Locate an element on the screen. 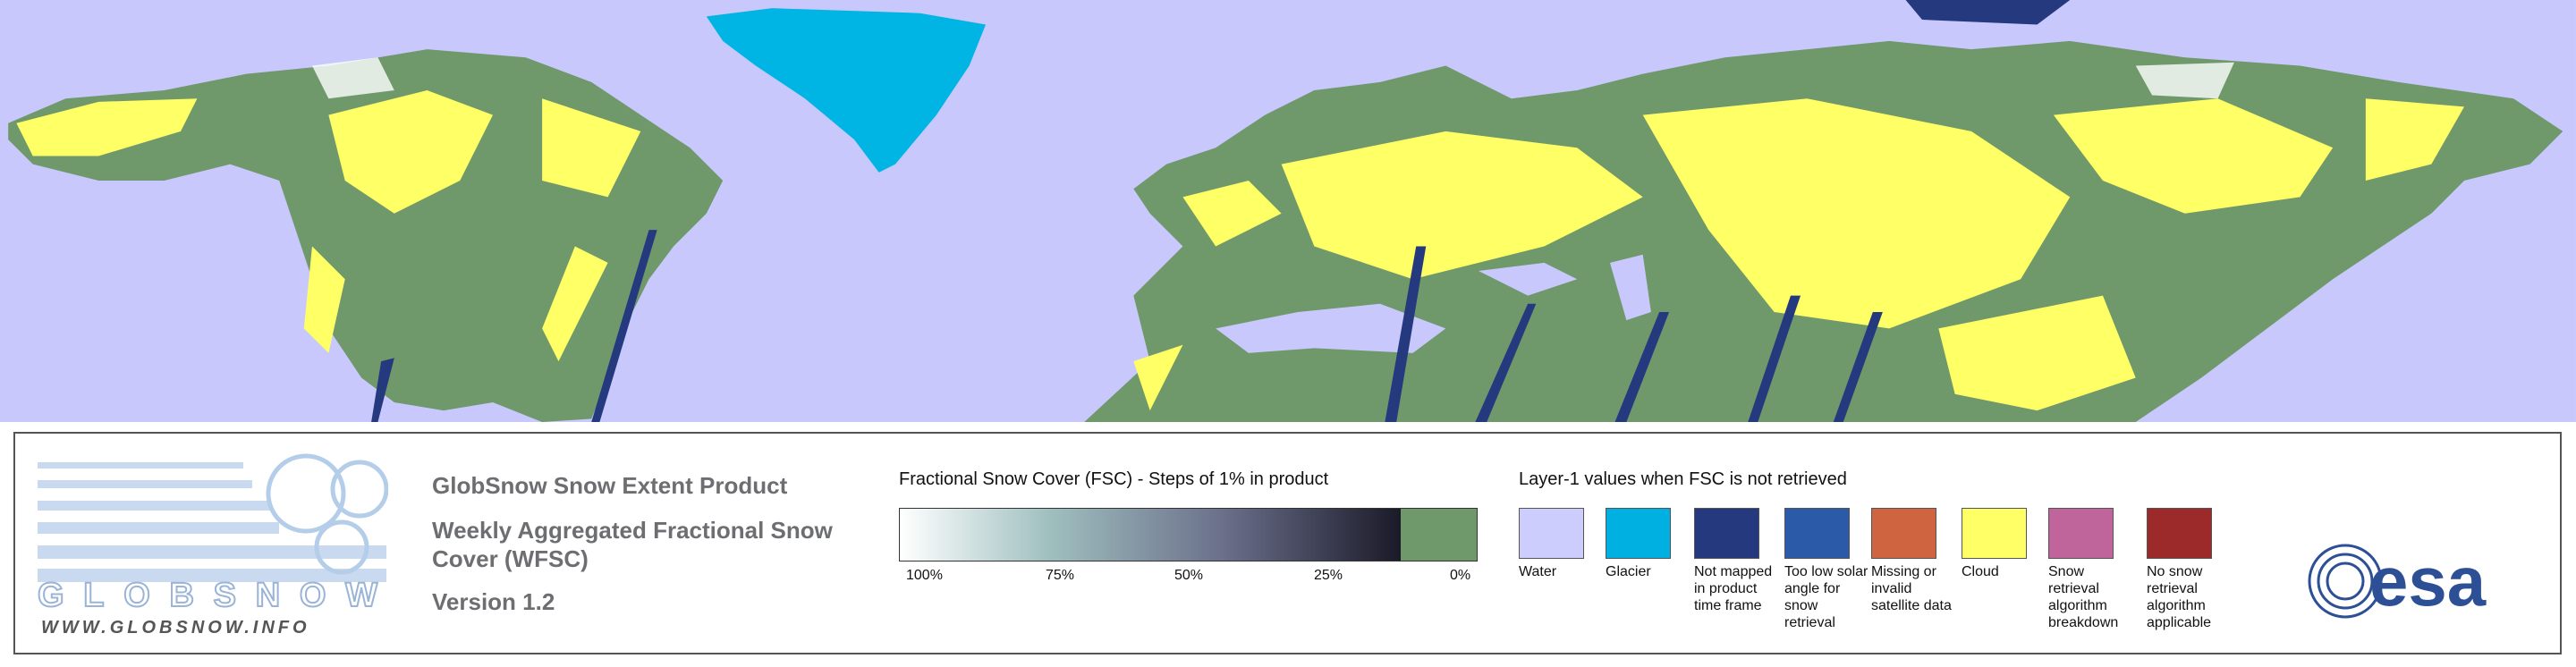 Image resolution: width=2576 pixels, height=667 pixels. fsc-tick-label: 0% is located at coordinates (1460, 575).